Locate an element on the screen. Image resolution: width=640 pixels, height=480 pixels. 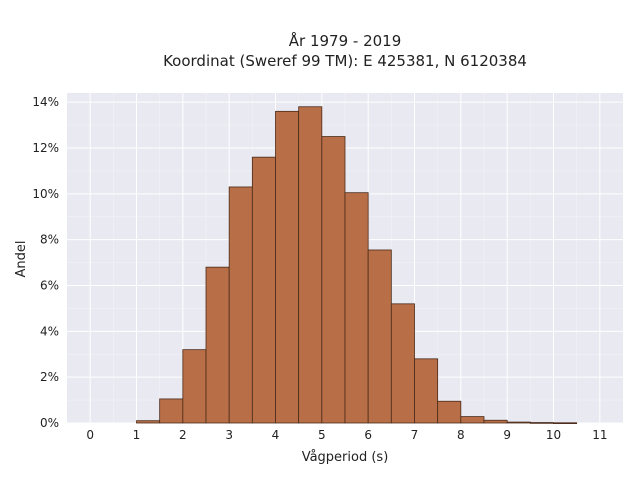
y-tick-label: 4% is located at coordinates (49, 331).